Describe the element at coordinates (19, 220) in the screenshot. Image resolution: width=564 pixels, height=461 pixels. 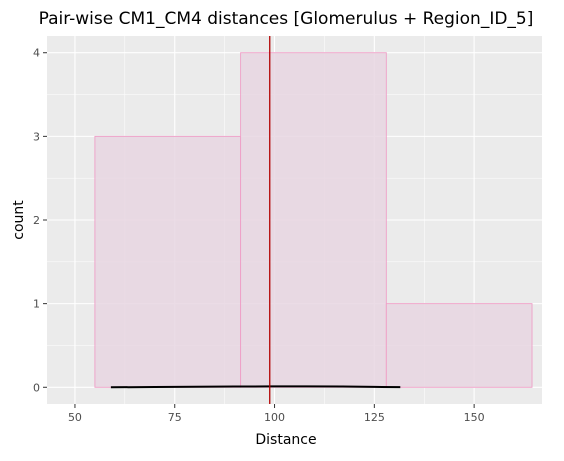
I see `y-axis-label: count` at that location.